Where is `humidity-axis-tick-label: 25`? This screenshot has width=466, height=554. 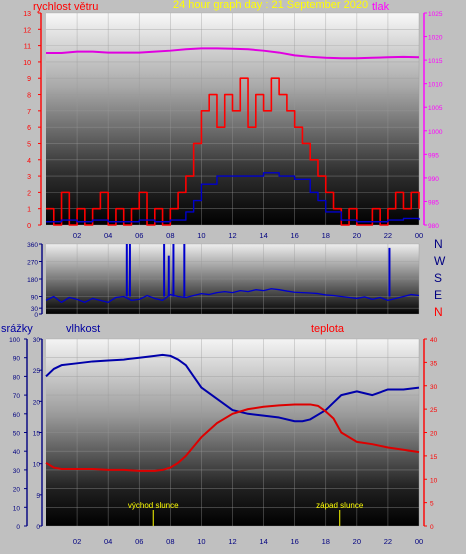 humidity-axis-tick-label: 25 is located at coordinates (37, 371).